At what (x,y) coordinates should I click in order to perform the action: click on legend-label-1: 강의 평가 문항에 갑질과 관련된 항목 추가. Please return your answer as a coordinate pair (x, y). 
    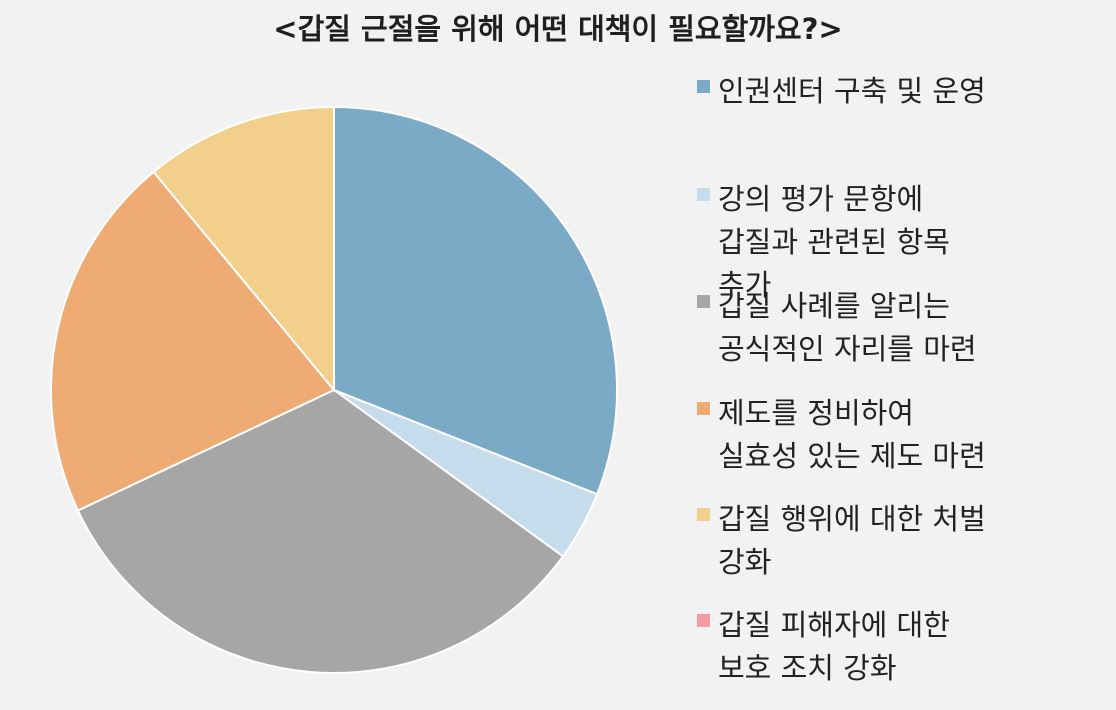
    Looking at the image, I should click on (834, 242).